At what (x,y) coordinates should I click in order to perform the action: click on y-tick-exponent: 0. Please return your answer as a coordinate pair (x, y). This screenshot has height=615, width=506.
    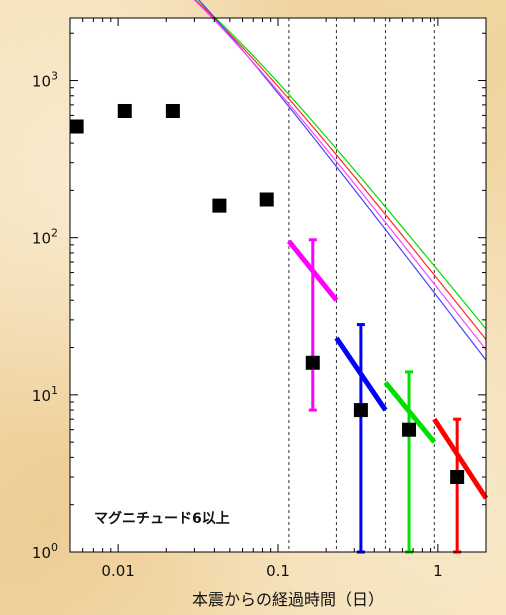
    Looking at the image, I should click on (54, 547).